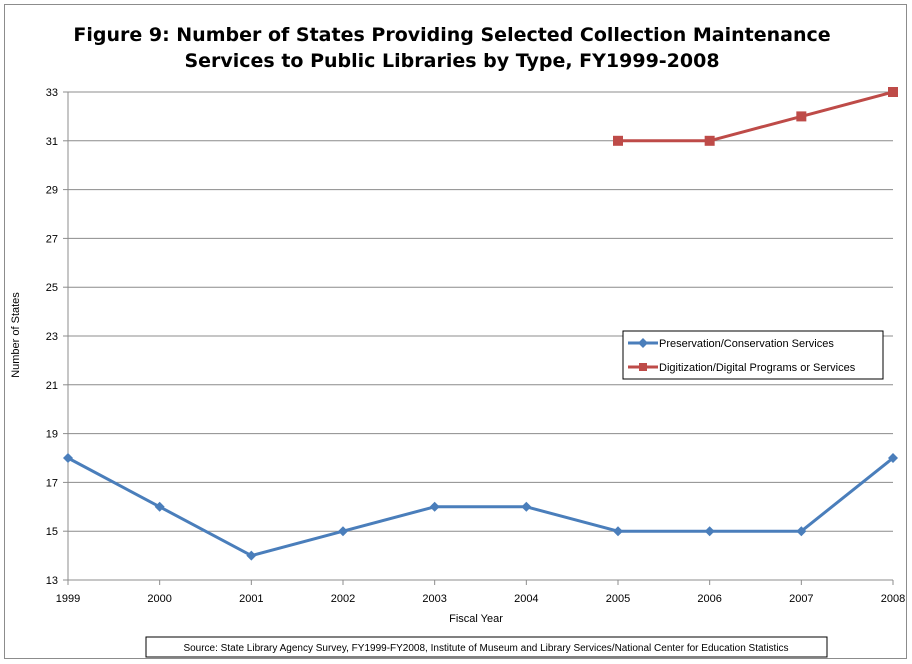 Image resolution: width=912 pixels, height=664 pixels. I want to click on y-tick-label: 15, so click(52, 532).